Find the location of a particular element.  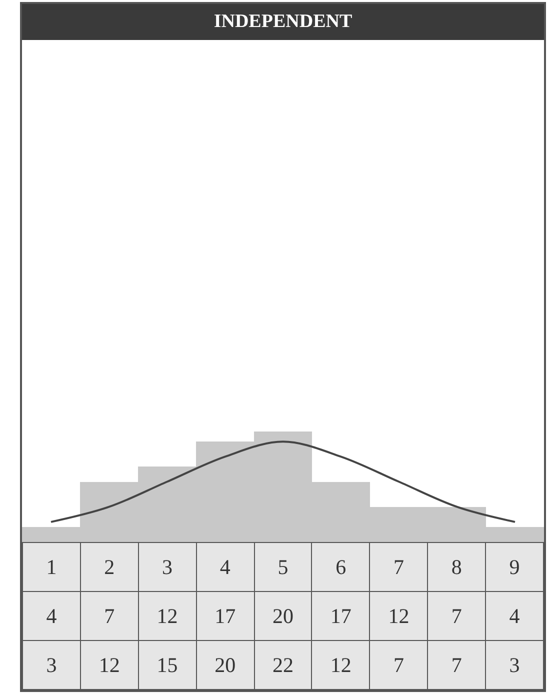

data-label: 22 is located at coordinates (283, 665).